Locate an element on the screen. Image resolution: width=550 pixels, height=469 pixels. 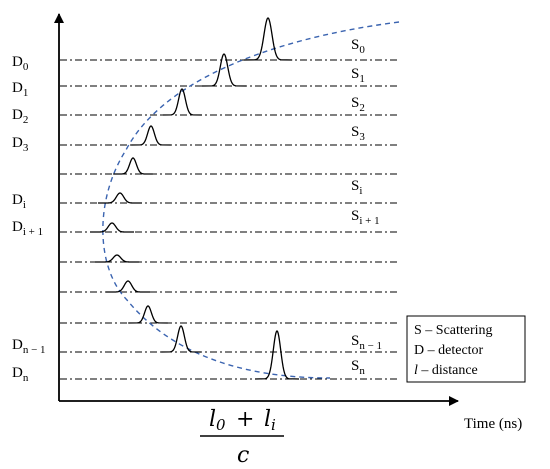
detector-label-d2: D2 is located at coordinates (20, 116).